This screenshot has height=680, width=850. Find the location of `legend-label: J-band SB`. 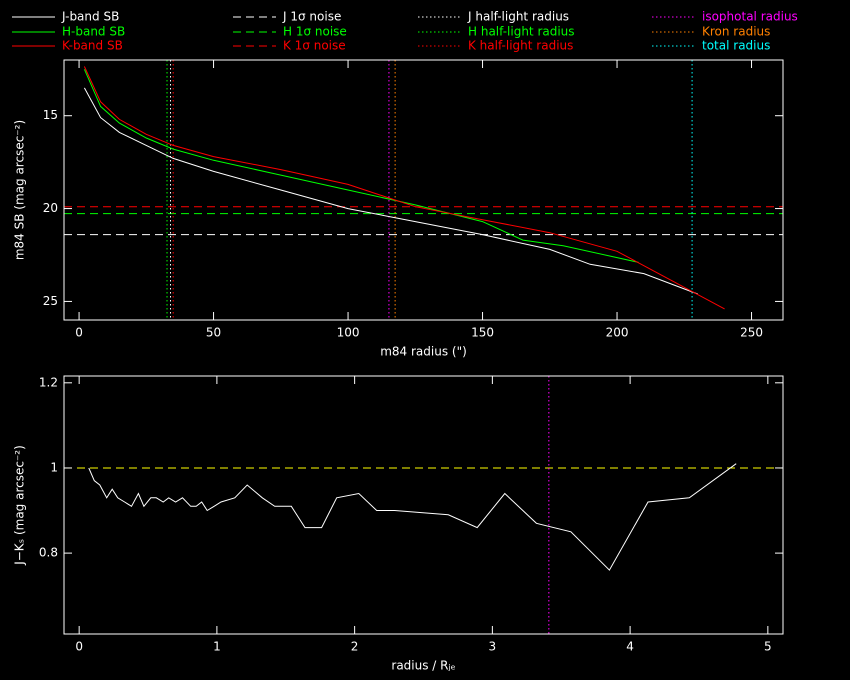

legend-label: J-band SB is located at coordinates (90, 17).